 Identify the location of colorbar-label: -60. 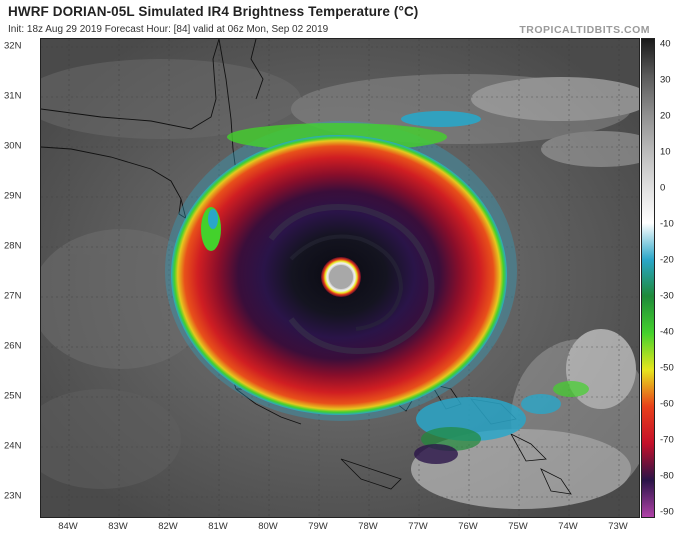
(667, 404).